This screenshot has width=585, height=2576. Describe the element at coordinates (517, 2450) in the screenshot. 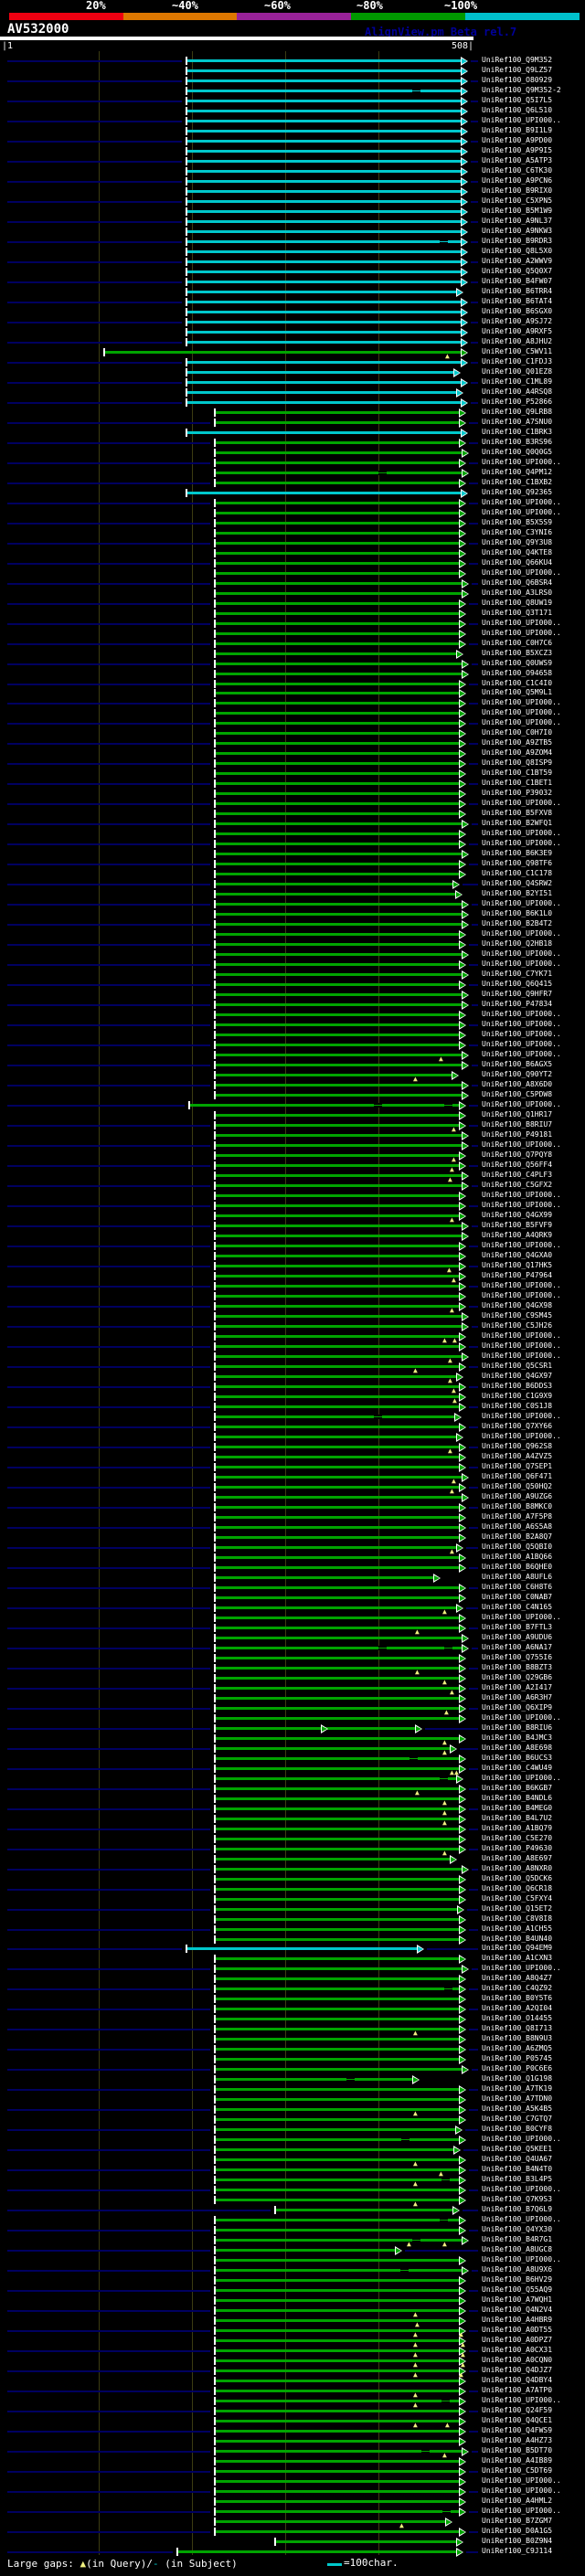

I see `hit-label: UniRef100_B5DT70` at that location.